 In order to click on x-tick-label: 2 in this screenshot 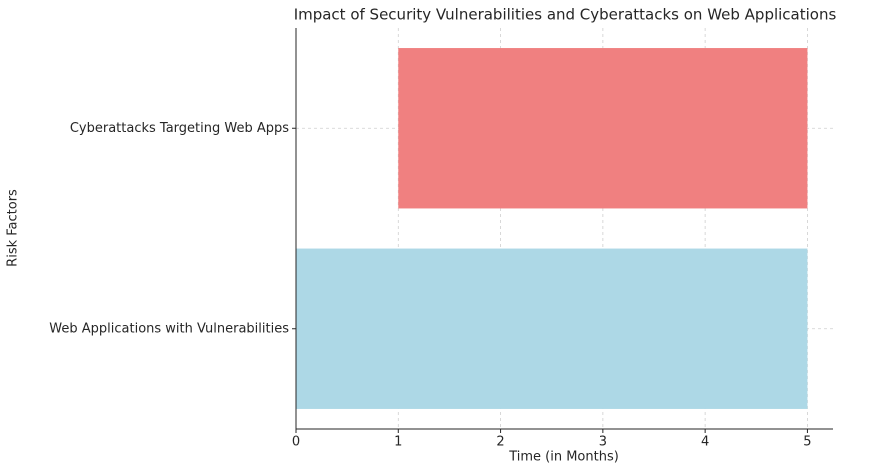, I will do `click(500, 442)`.